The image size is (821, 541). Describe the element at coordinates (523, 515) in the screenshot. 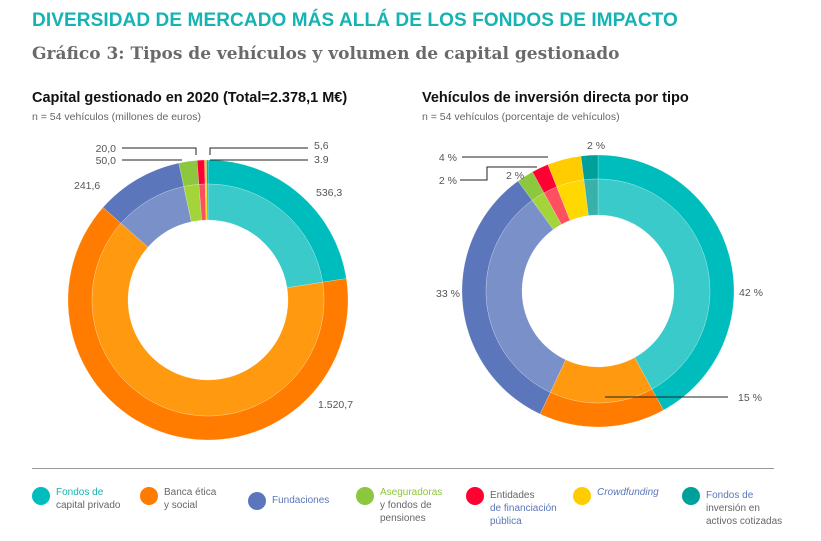

I see `legend-label: de financiación pública` at that location.